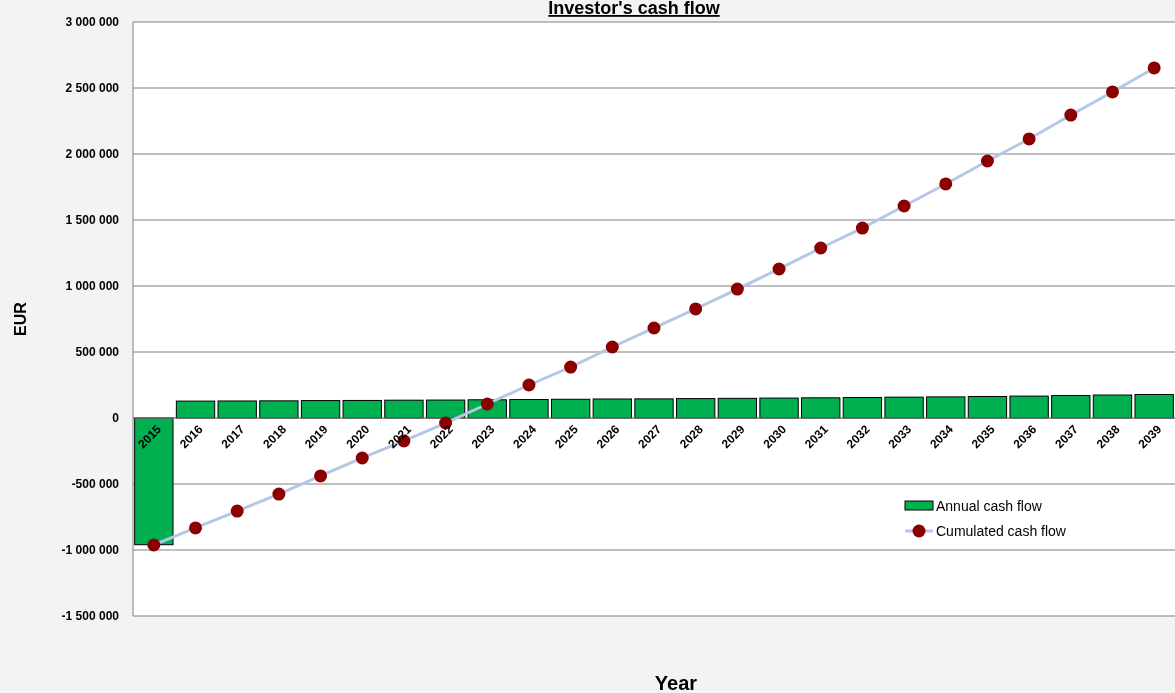 Image resolution: width=1175 pixels, height=693 pixels. What do you see at coordinates (97, 352) in the screenshot?
I see `y-tick-label: 500 000` at bounding box center [97, 352].